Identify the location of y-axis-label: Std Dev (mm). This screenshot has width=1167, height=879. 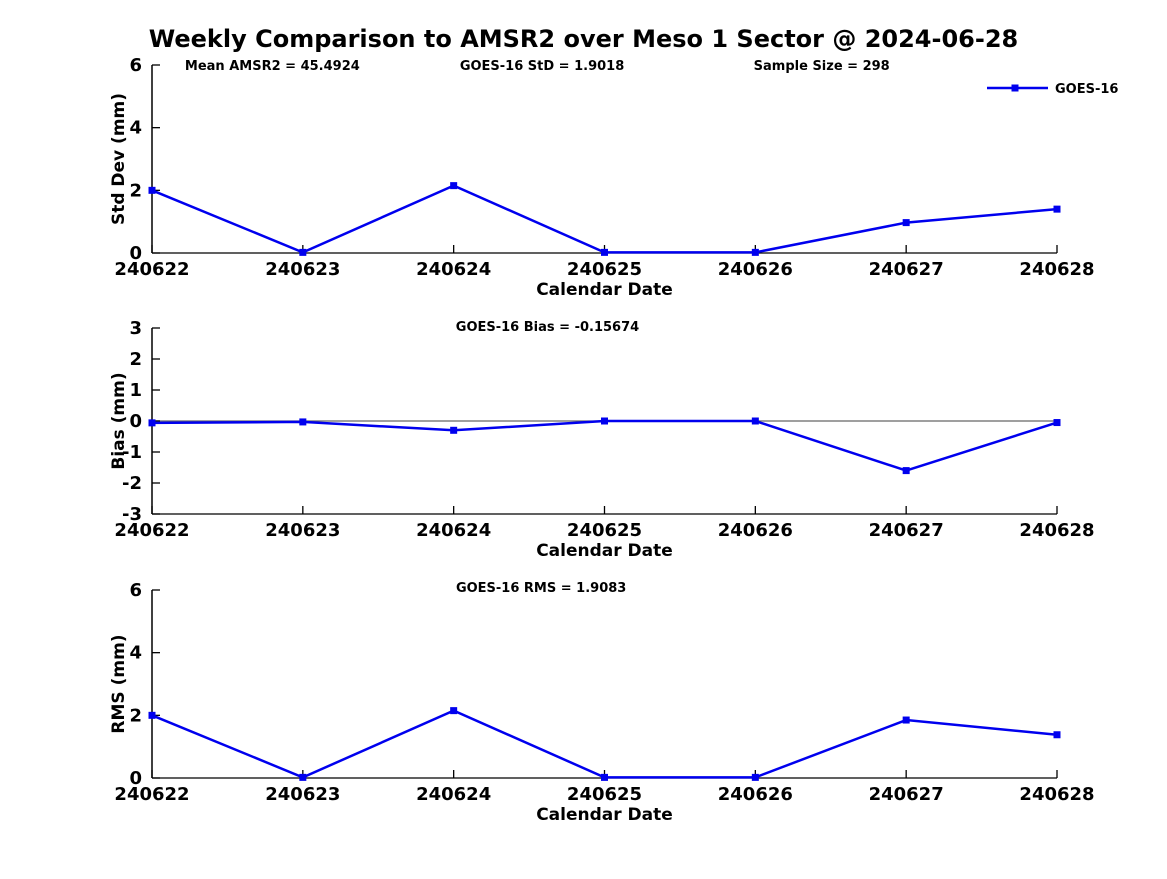
(119, 159).